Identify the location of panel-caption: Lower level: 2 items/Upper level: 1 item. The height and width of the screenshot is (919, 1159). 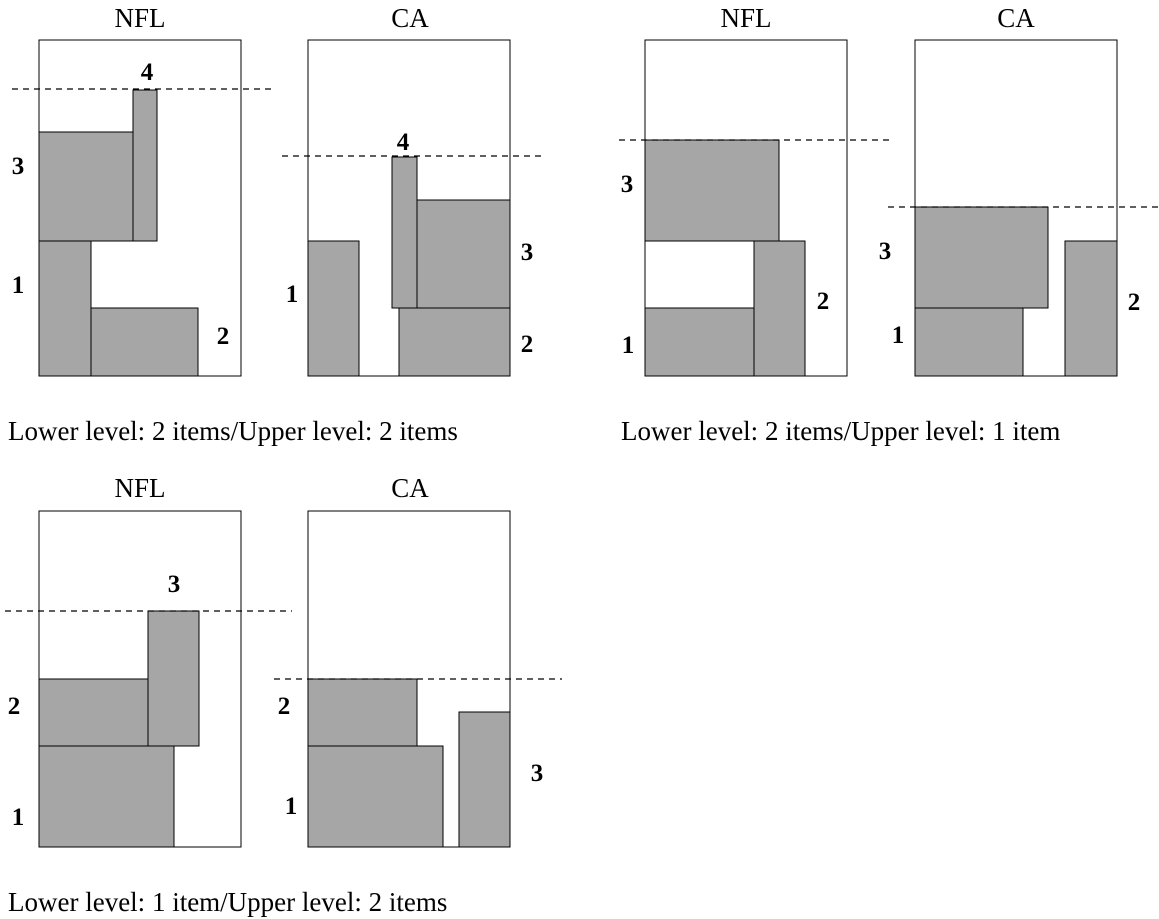
(840, 431).